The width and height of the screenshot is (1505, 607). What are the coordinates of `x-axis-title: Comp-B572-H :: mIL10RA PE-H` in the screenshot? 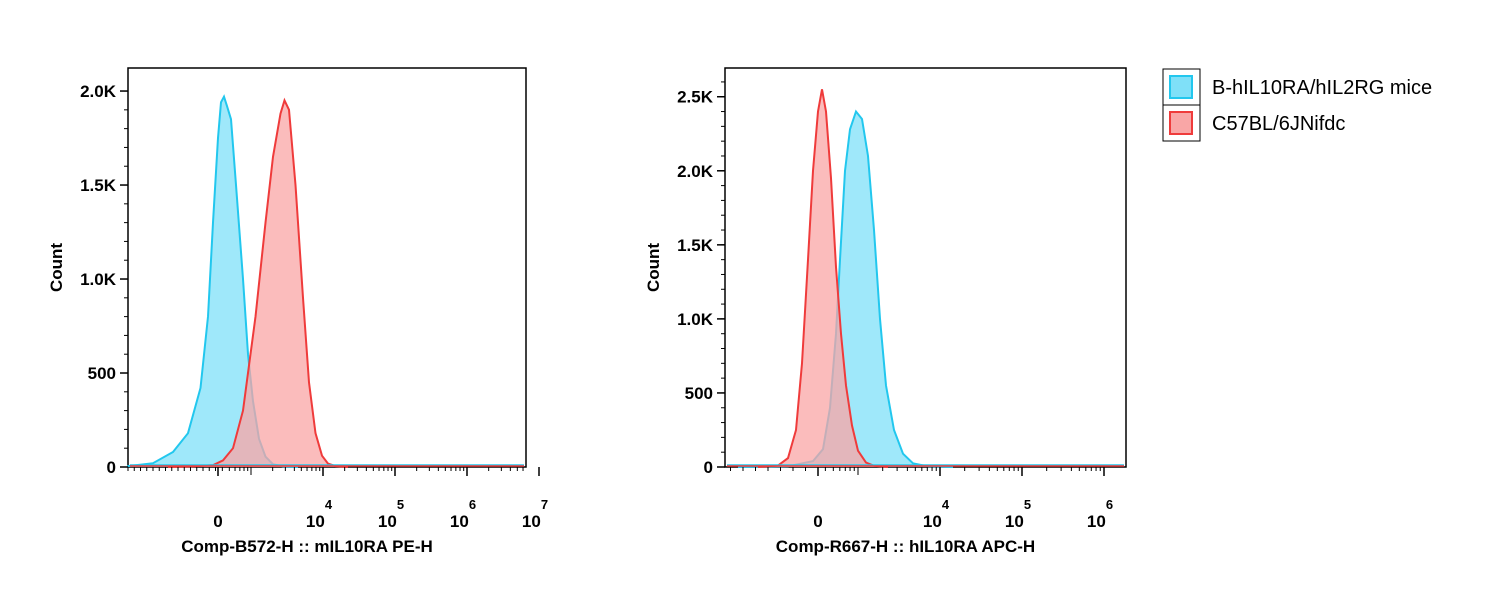 It's located at (307, 546).